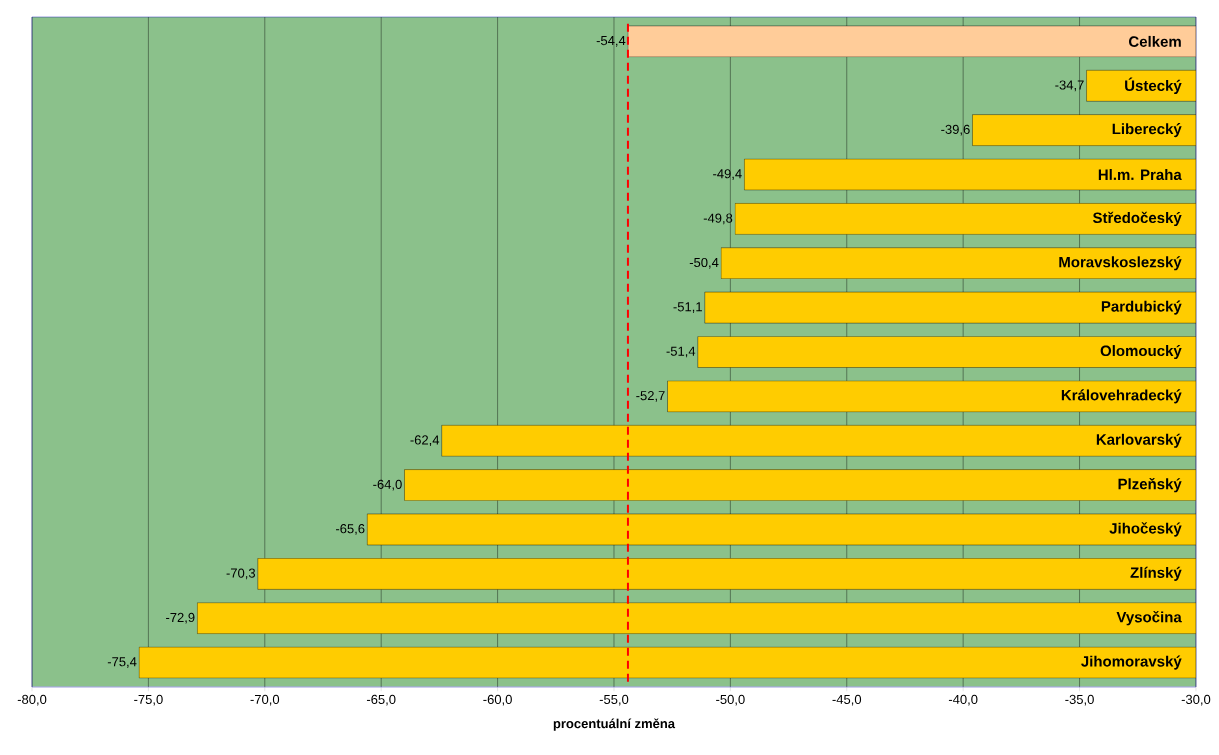 Image resolution: width=1219 pixels, height=755 pixels. Describe the element at coordinates (614, 724) in the screenshot. I see `x-axis-title: procentuální změna` at that location.